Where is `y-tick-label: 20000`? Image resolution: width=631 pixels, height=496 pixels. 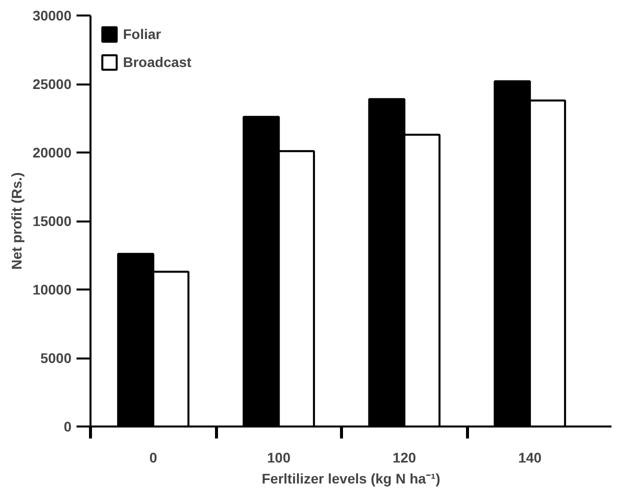
y-tick-label: 20000 is located at coordinates (52, 152).